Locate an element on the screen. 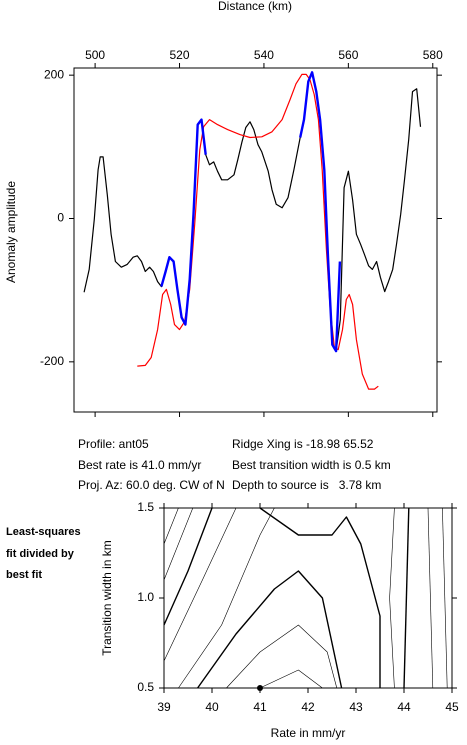  y-axis-label: Anomaly amplitude is located at coordinates (11, 232).